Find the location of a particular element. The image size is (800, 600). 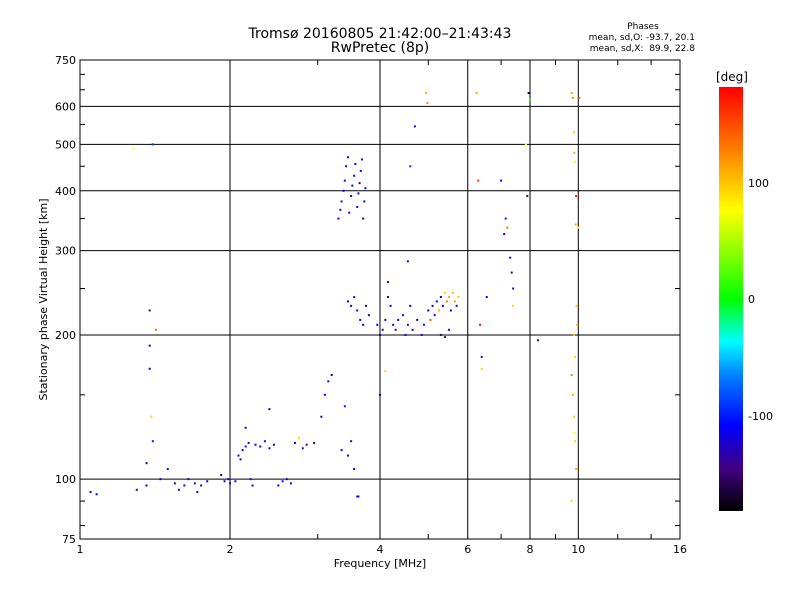

x-tick-label: 4 is located at coordinates (380, 549).